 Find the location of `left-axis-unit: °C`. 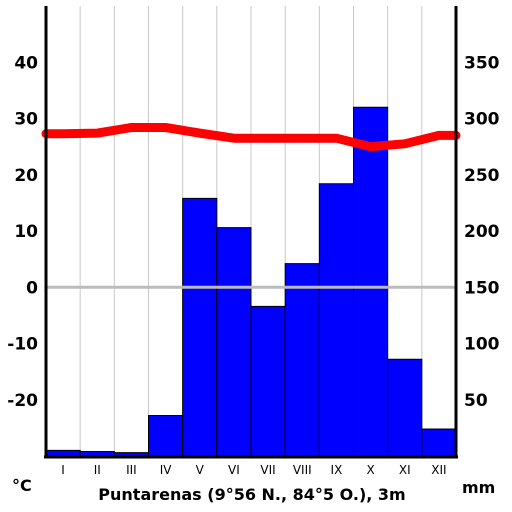

left-axis-unit: °C is located at coordinates (22, 485).